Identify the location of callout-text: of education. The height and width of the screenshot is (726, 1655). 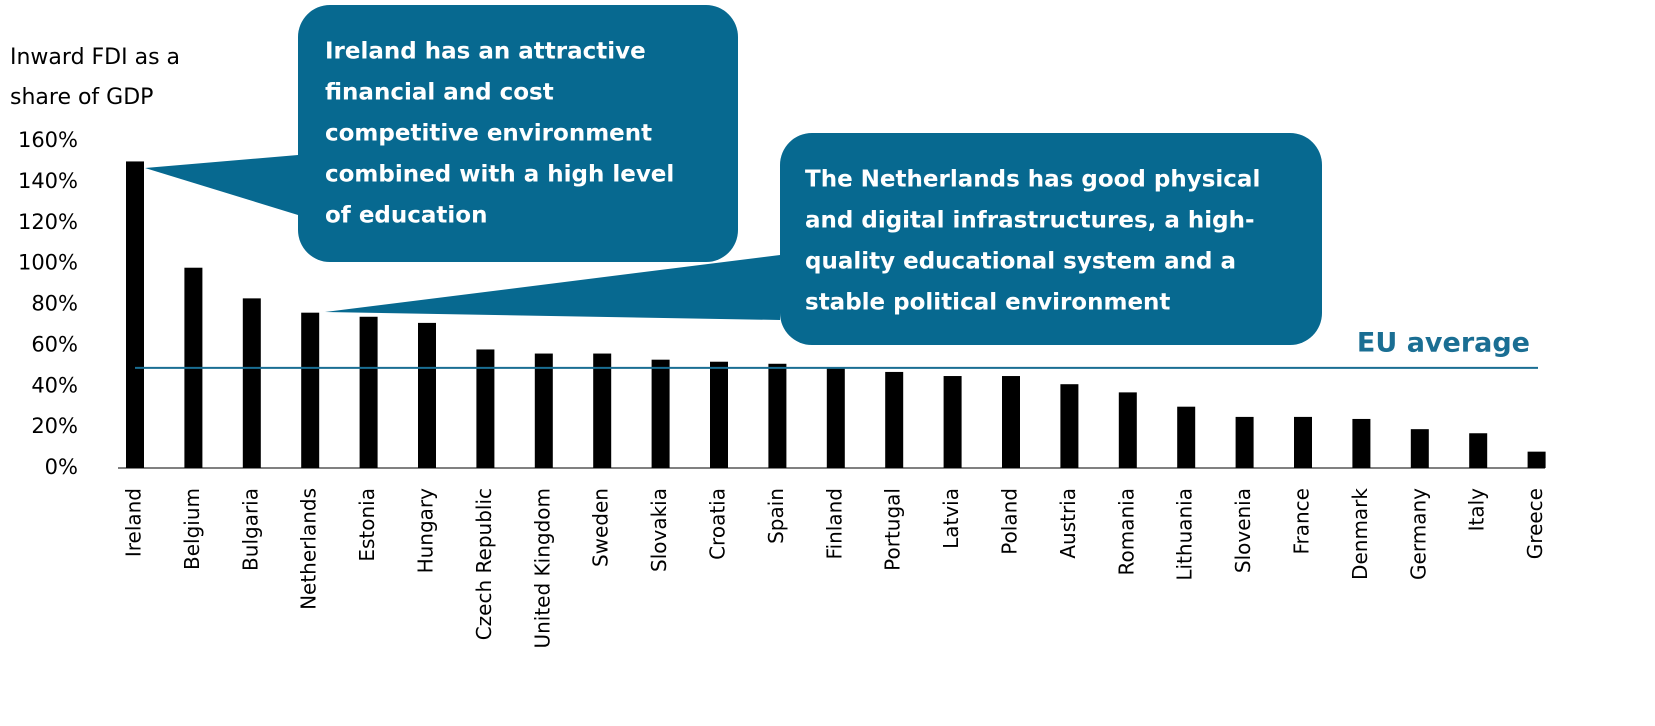
(406, 216).